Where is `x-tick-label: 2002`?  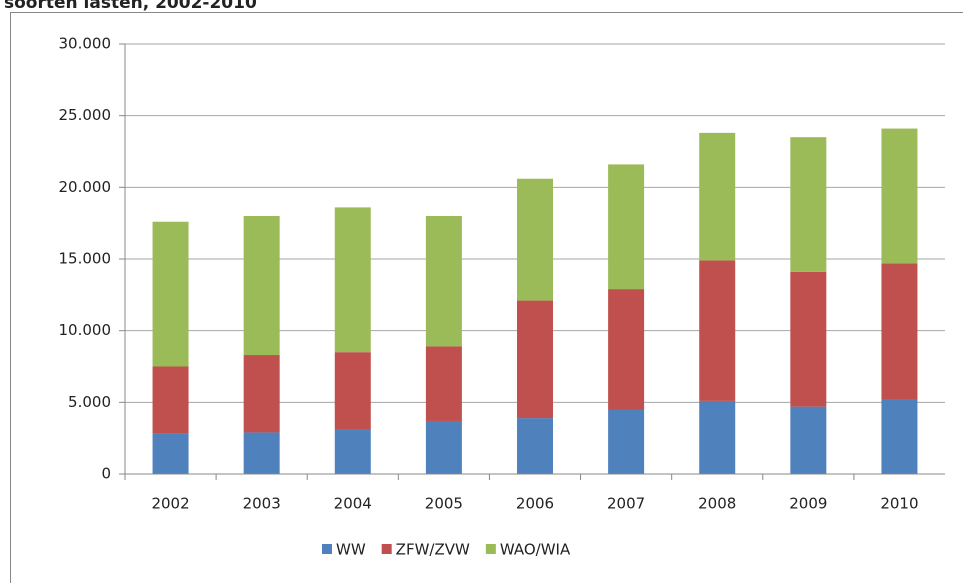 x-tick-label: 2002 is located at coordinates (170, 504).